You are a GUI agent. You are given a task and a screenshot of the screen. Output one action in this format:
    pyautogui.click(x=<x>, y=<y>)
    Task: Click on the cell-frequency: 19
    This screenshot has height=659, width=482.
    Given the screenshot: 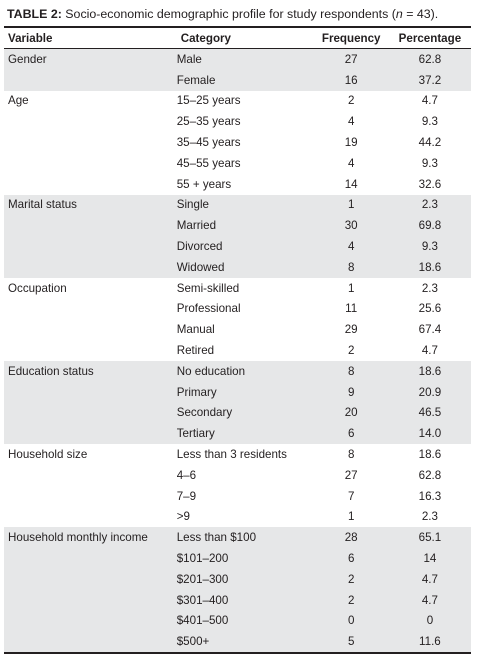 What is the action you would take?
    pyautogui.click(x=351, y=143)
    